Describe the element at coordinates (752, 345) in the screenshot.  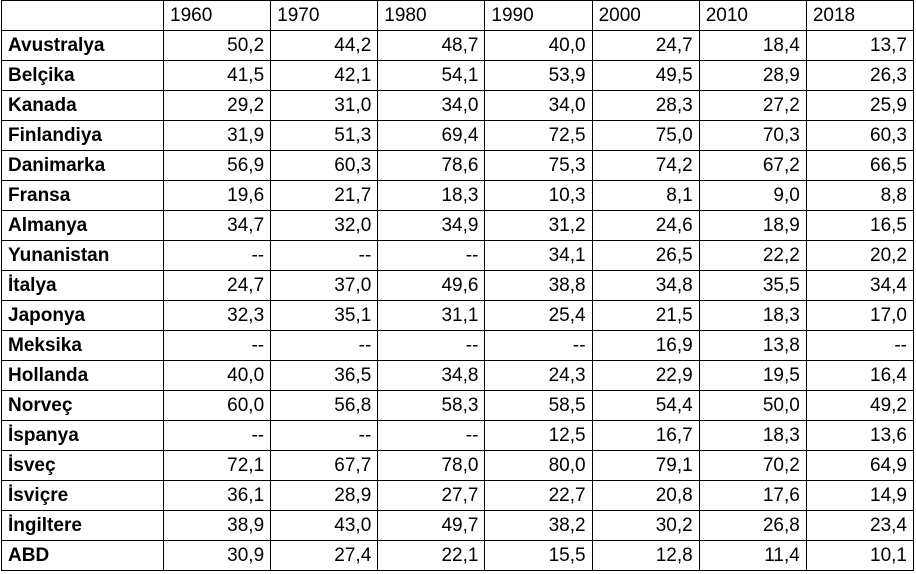
I see `value-cell: 13,8` at that location.